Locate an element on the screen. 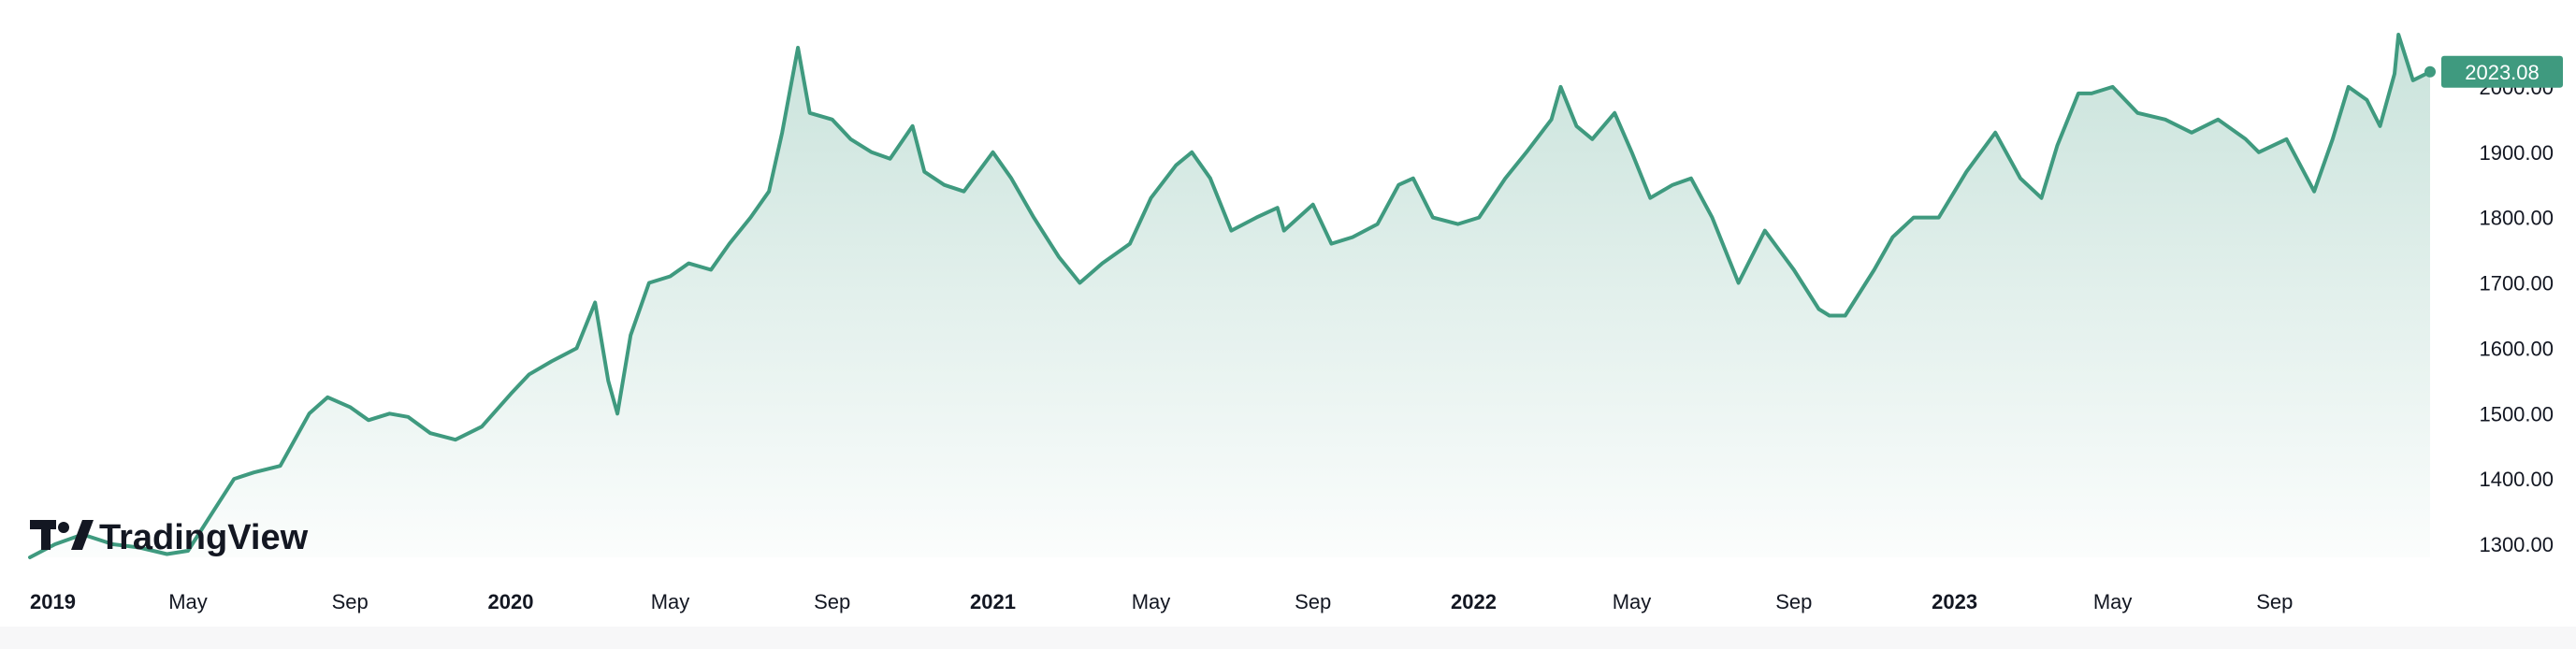  x-tick-label: 2019 is located at coordinates (53, 602).